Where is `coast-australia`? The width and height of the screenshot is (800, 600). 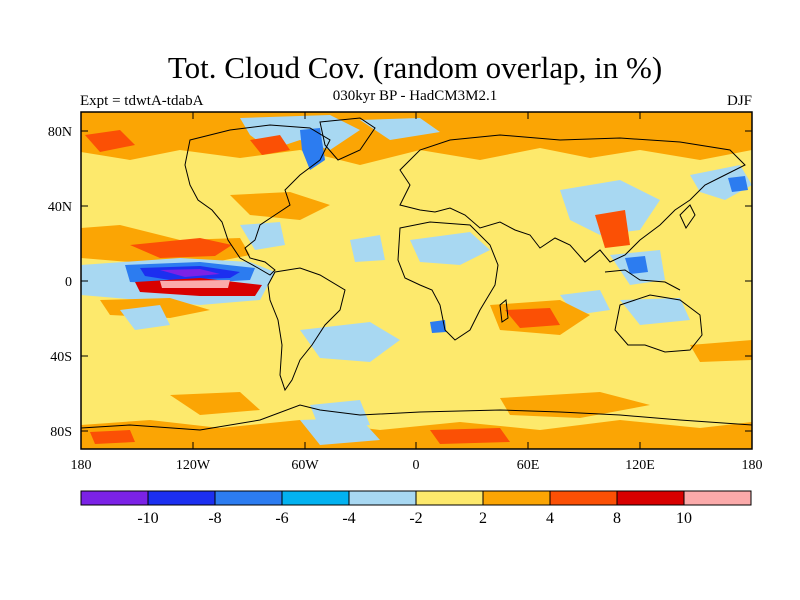
coast-australia is located at coordinates (658, 323).